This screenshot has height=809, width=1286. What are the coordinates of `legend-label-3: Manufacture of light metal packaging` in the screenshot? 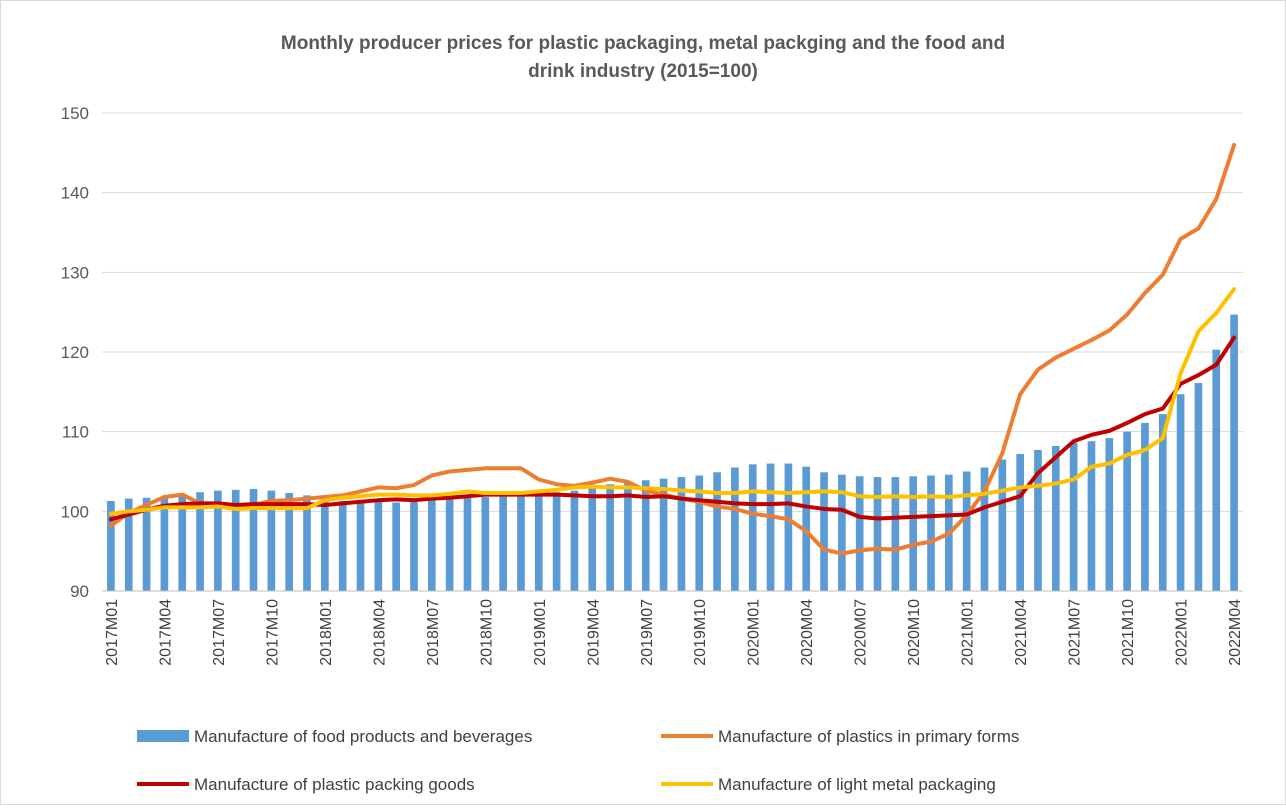 It's located at (857, 784).